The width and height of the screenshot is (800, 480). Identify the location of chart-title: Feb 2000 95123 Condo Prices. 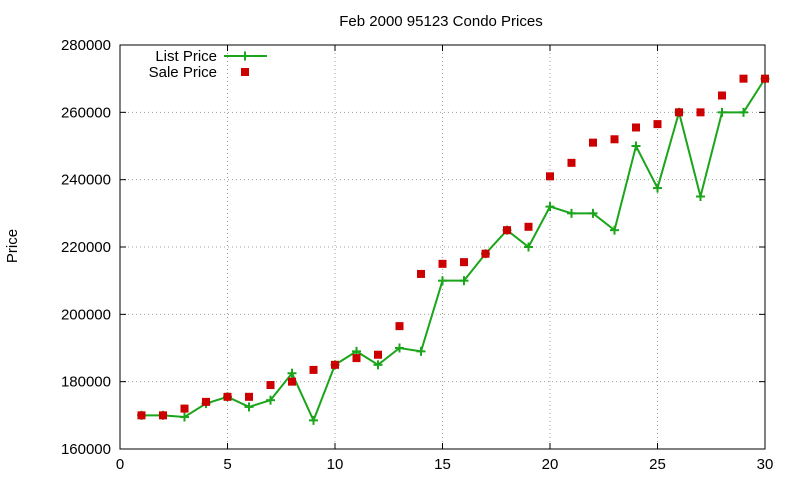
(440, 21).